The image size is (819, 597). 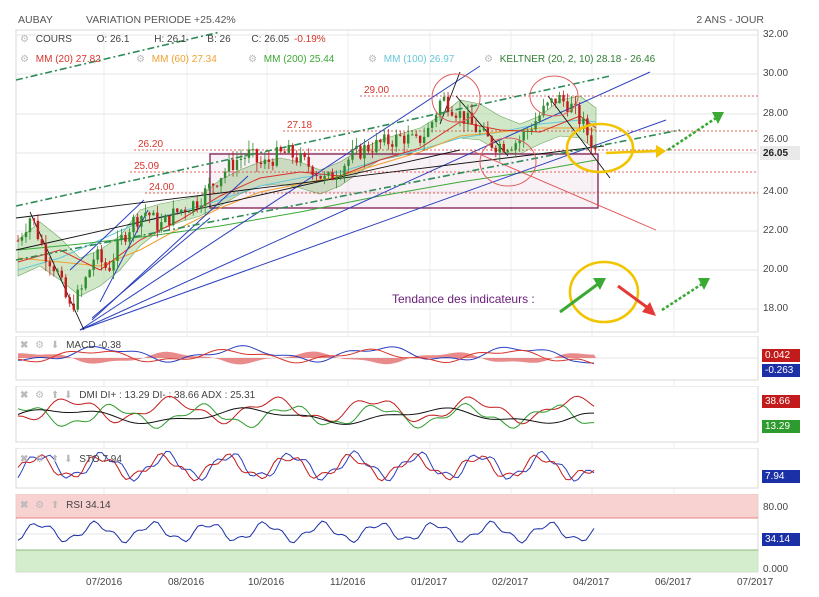 What do you see at coordinates (673, 582) in the screenshot?
I see `x-tick-06-2017: 06/2017` at bounding box center [673, 582].